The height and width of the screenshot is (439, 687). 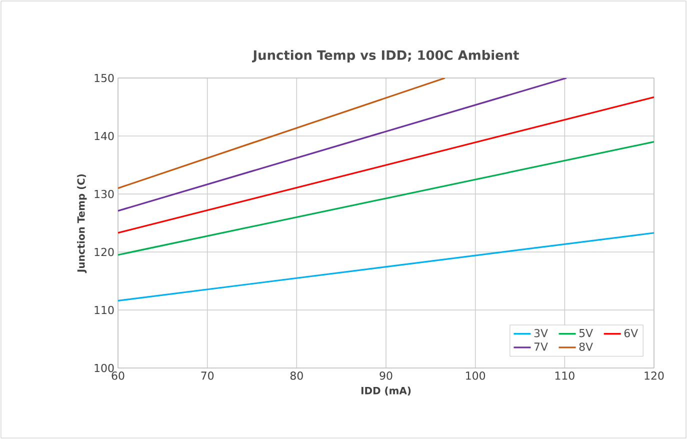 I want to click on legend-label: 8V, so click(x=586, y=346).